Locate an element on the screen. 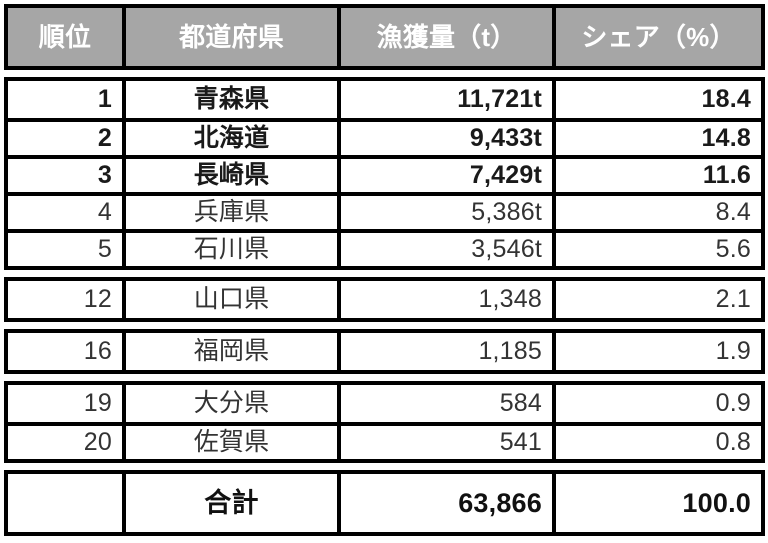  cell-catch: 1,185 is located at coordinates (444, 351).